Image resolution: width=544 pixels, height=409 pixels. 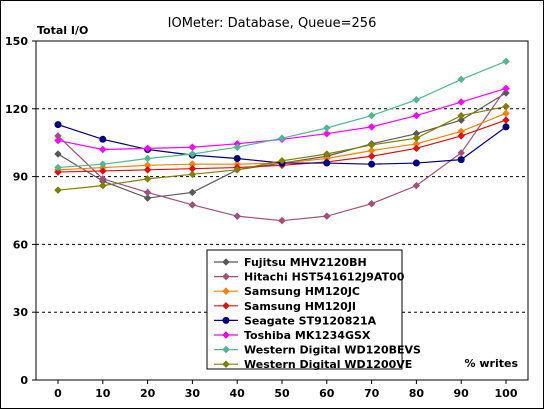 I want to click on legend-item: Fujitsu MHV2120BH, so click(x=290, y=262).